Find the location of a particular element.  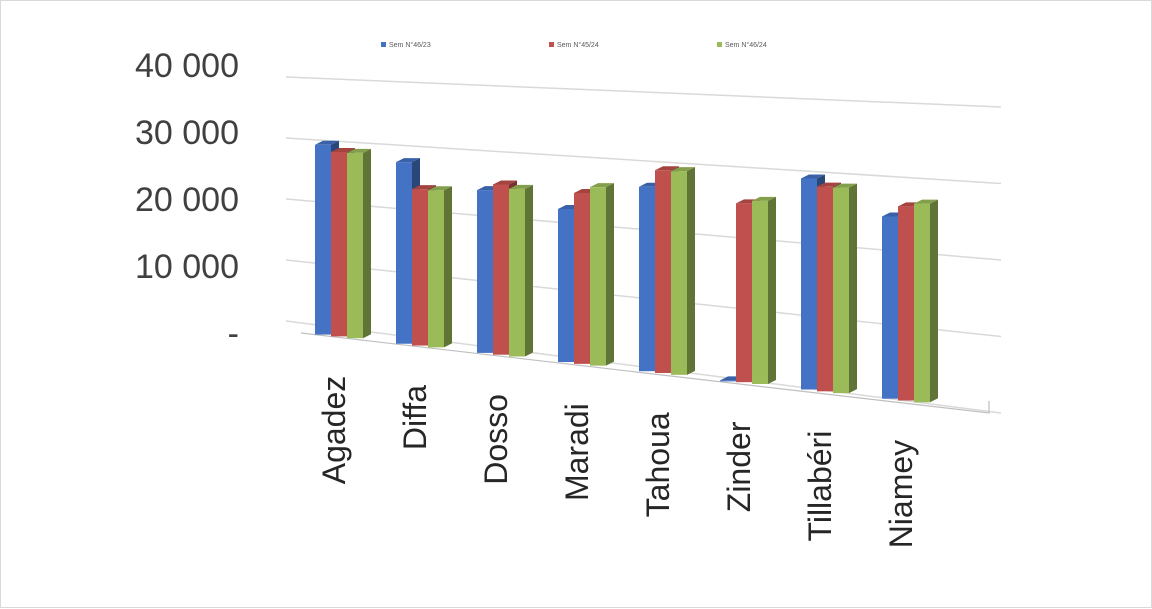

floor-line is located at coordinates (645, 373).